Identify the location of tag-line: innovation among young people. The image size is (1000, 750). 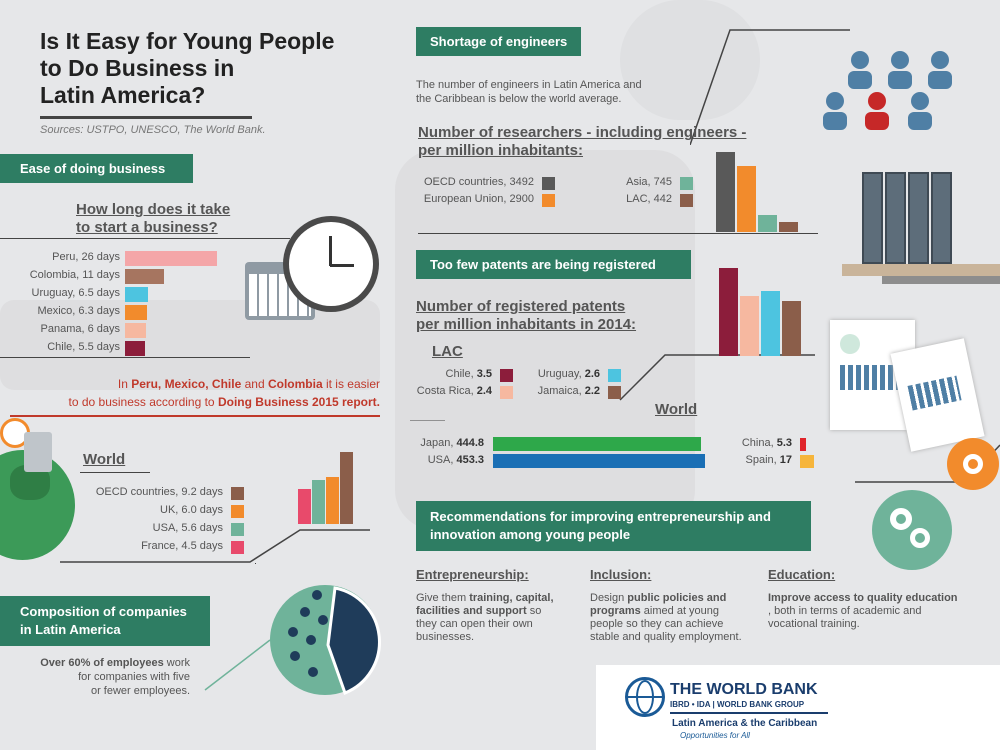
(530, 534).